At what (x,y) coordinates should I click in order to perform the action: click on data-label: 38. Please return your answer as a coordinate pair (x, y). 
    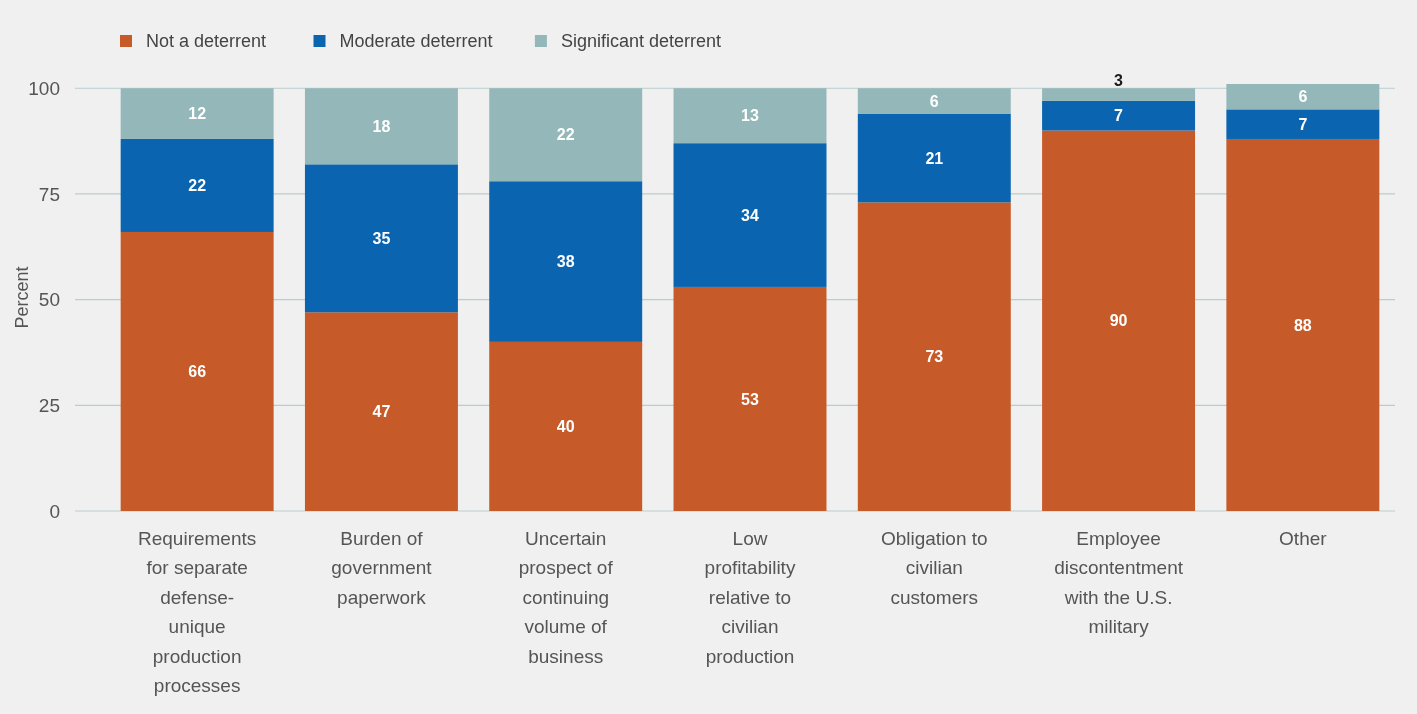
    Looking at the image, I should click on (565, 262).